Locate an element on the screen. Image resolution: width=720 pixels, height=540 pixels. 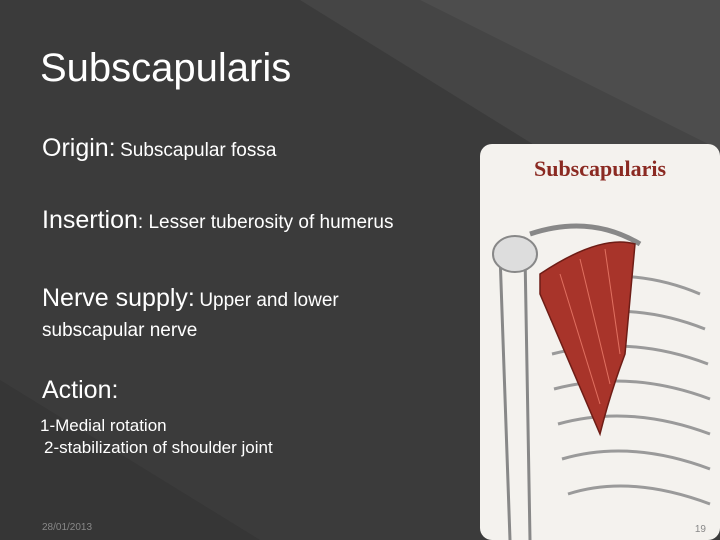
text: Upper and lower is located at coordinates (269, 300).